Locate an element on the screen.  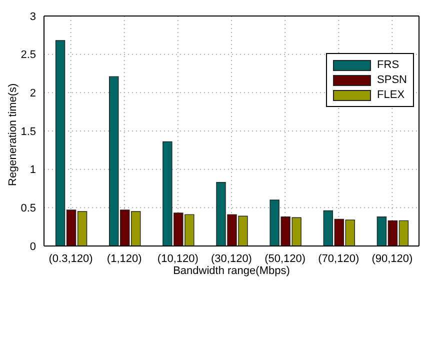
x-tick-label: (70,120) is located at coordinates (339, 258).